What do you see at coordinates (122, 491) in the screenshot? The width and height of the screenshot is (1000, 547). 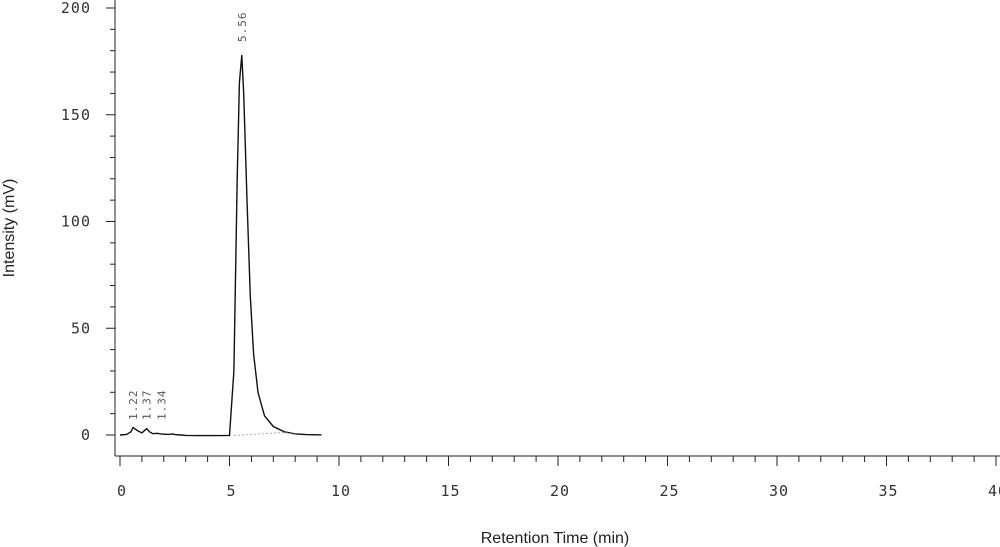 I see `x-tick-label: 0` at bounding box center [122, 491].